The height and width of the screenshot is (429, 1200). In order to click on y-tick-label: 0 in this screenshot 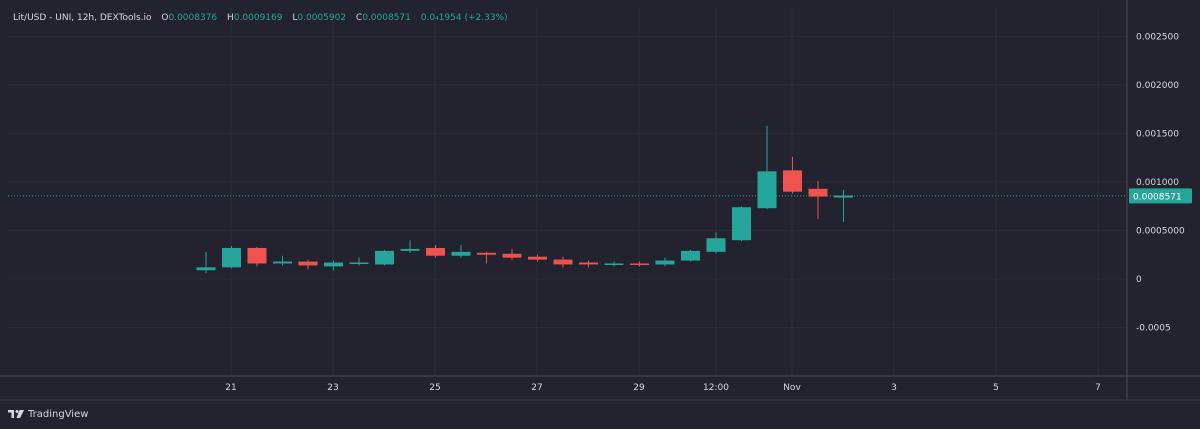, I will do `click(1139, 280)`.